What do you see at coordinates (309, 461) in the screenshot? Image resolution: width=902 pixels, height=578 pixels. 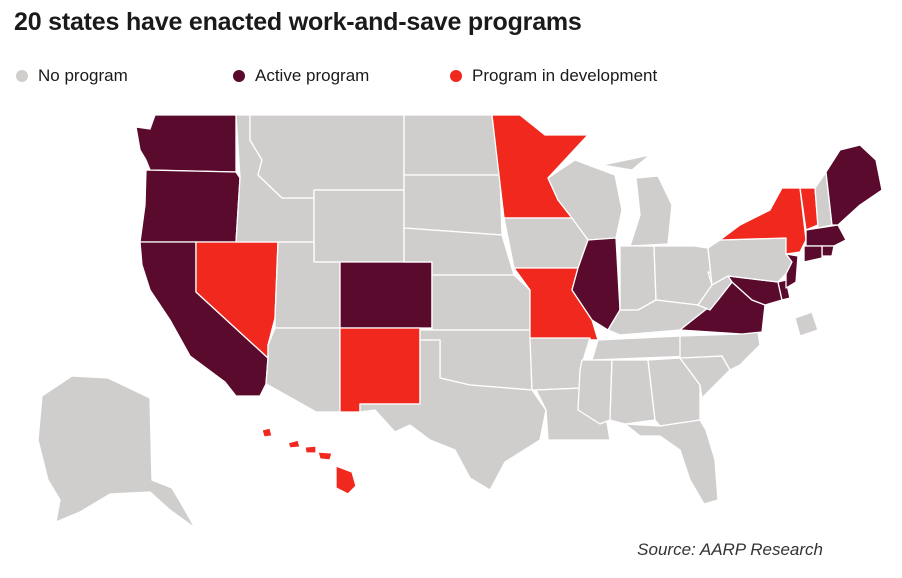 I see `state-hi` at bounding box center [309, 461].